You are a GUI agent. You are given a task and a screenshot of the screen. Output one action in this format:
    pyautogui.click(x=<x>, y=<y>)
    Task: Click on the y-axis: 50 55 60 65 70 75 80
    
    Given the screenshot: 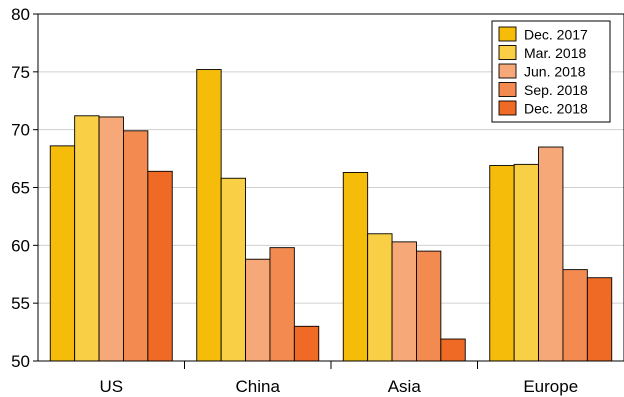 What is the action you would take?
    pyautogui.click(x=24, y=188)
    